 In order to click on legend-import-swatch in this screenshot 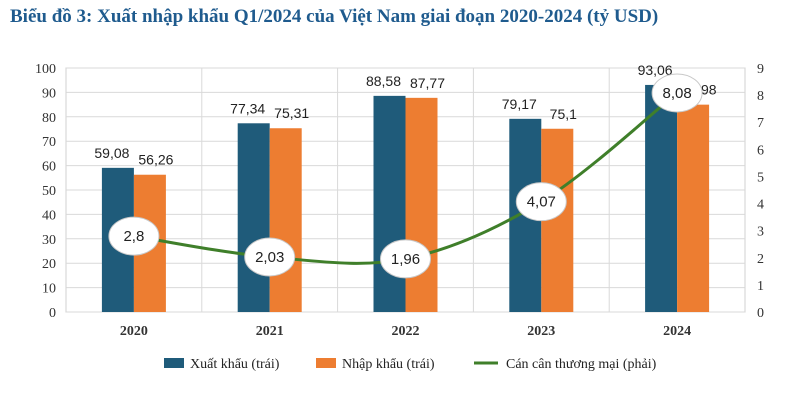, I will do `click(326, 363)`.